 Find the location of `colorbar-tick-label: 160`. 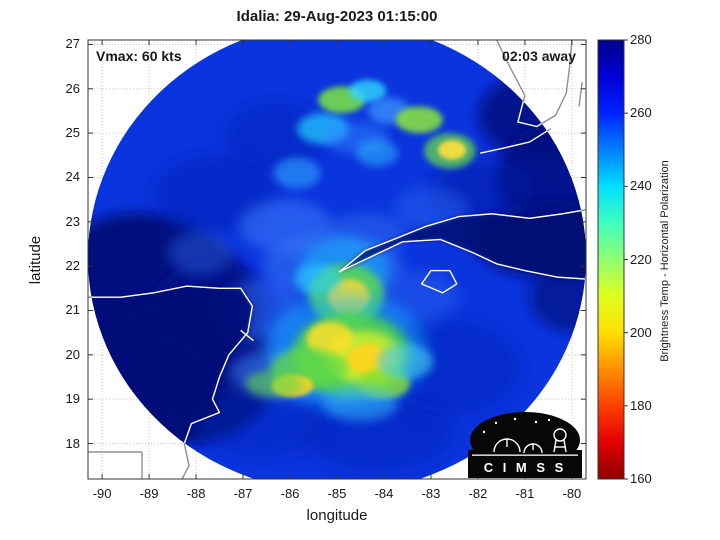

colorbar-tick-label: 160 is located at coordinates (641, 478).